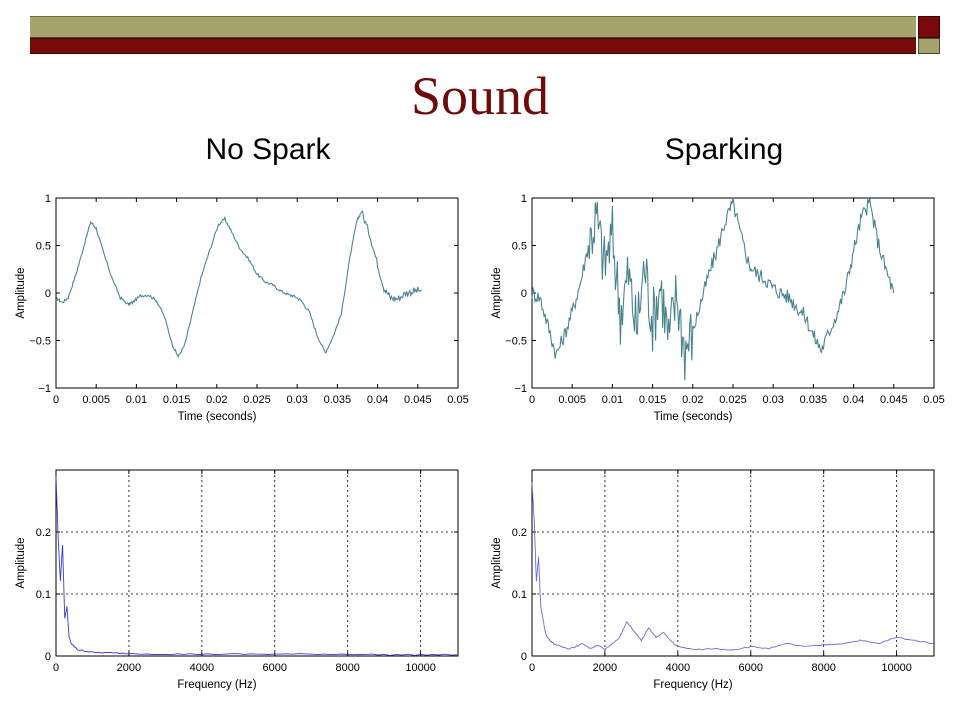 The height and width of the screenshot is (720, 960). What do you see at coordinates (473, 46) in the screenshot?
I see `title-bar-maroon-stripe` at bounding box center [473, 46].